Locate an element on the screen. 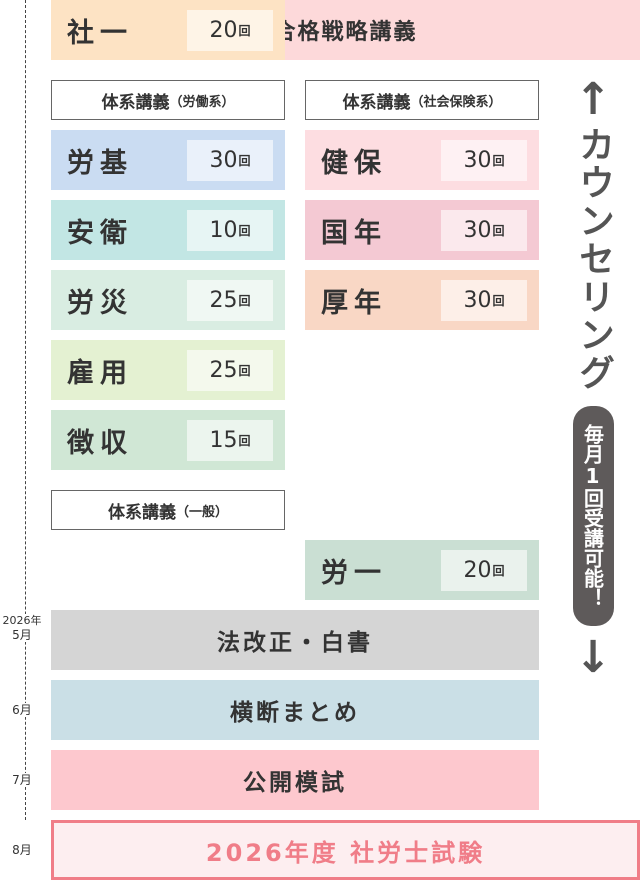 The image size is (641, 881). counseling-note: 毎月1回受講可能！ is located at coordinates (593, 516).